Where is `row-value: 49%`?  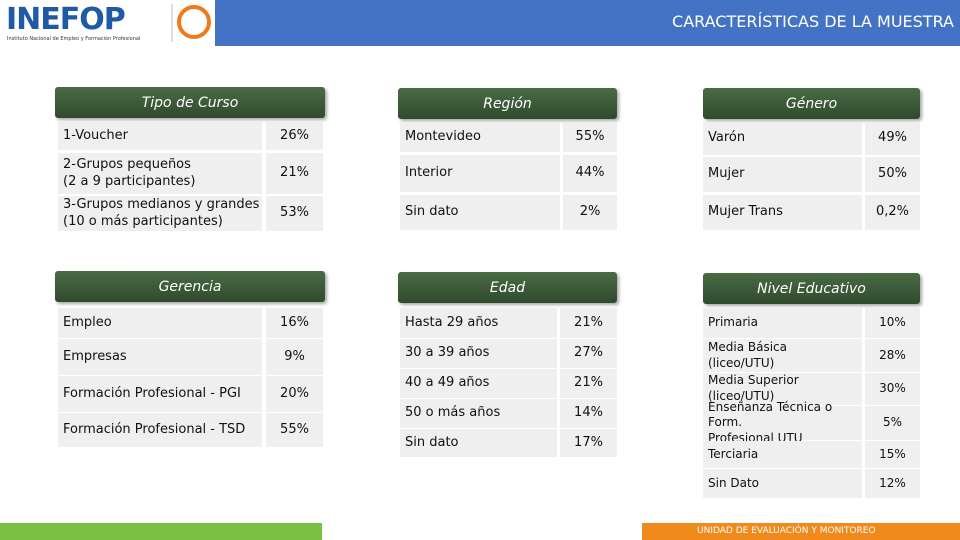
row-value: 49% is located at coordinates (892, 138).